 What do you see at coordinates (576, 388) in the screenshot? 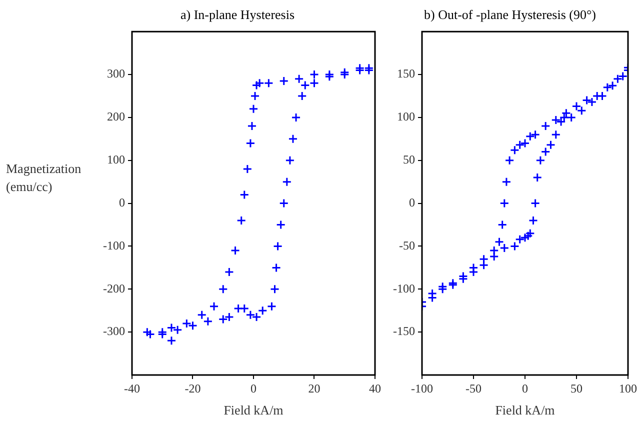
I see `x-tick-label: 50` at bounding box center [576, 388].